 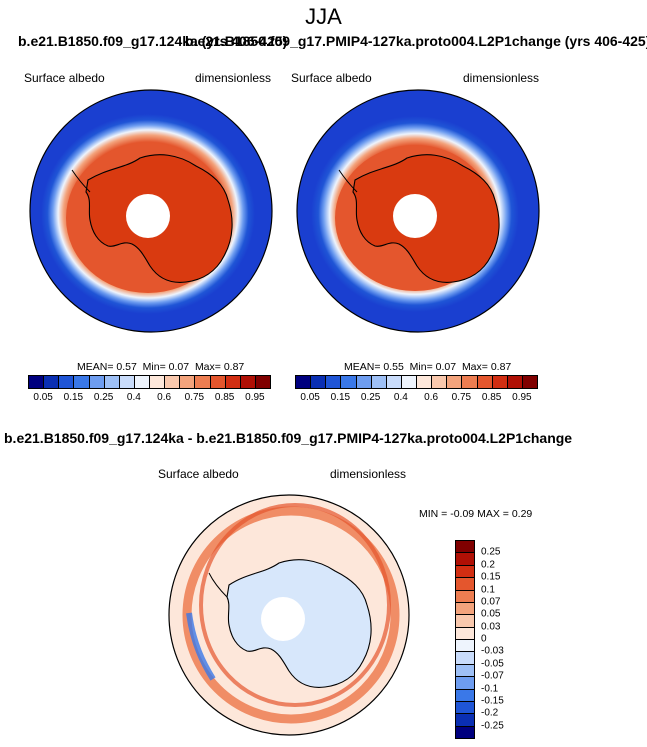 I want to click on albedo-map-124ka, so click(x=151, y=211).